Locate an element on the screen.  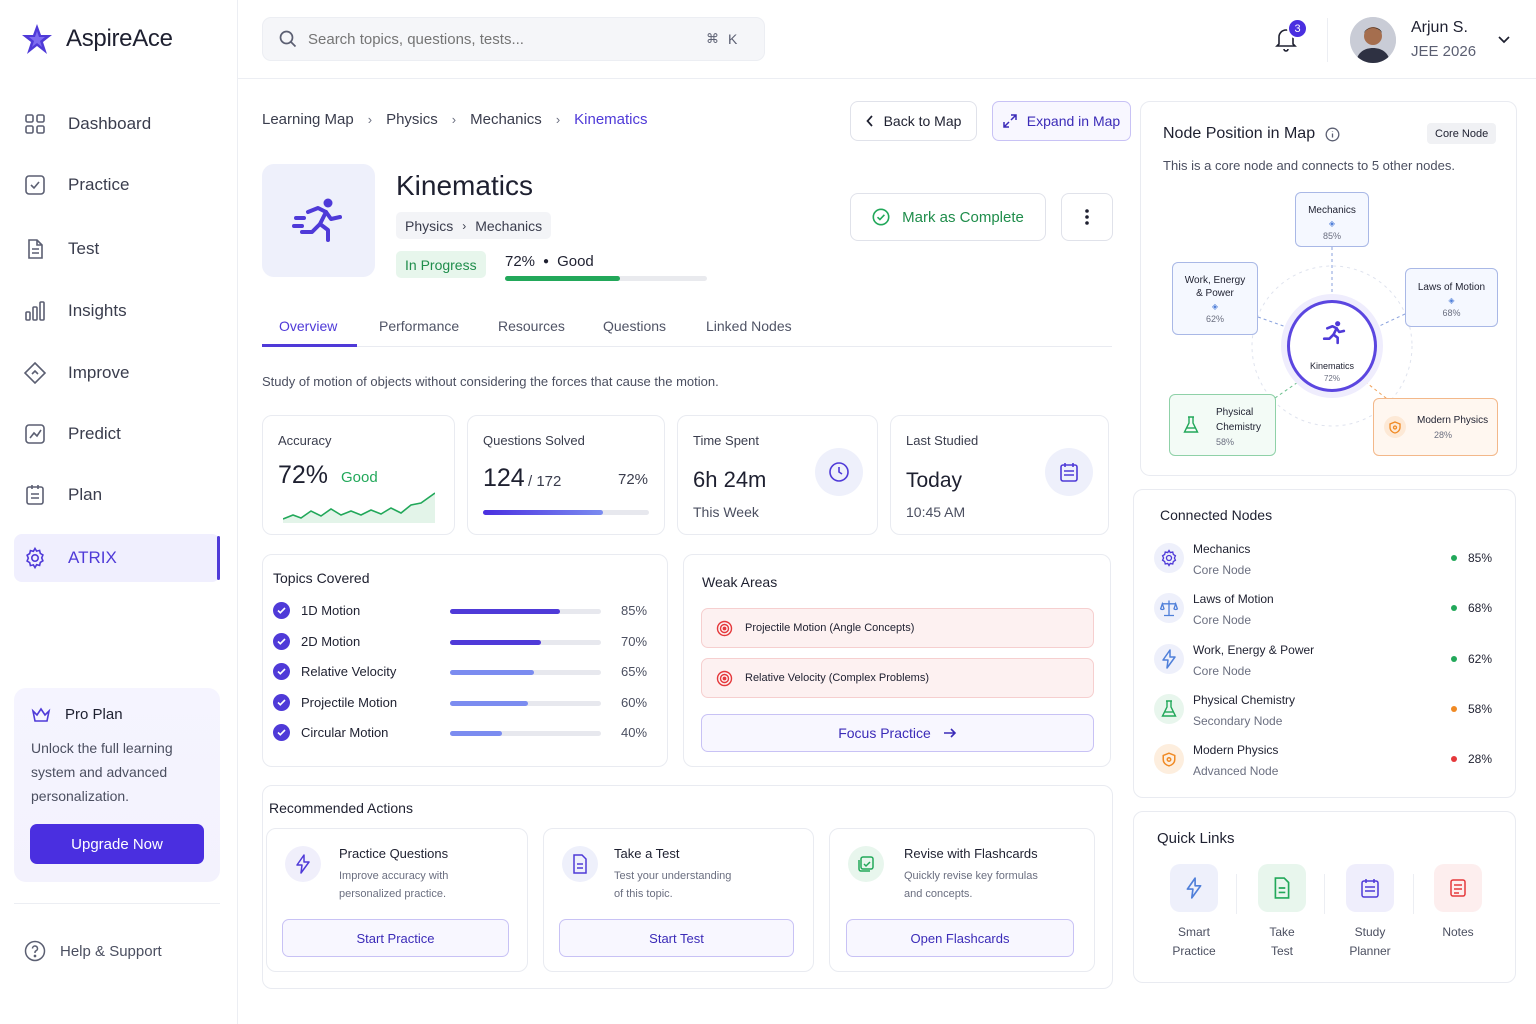
chevron-down-icon is located at coordinates (1504, 40).